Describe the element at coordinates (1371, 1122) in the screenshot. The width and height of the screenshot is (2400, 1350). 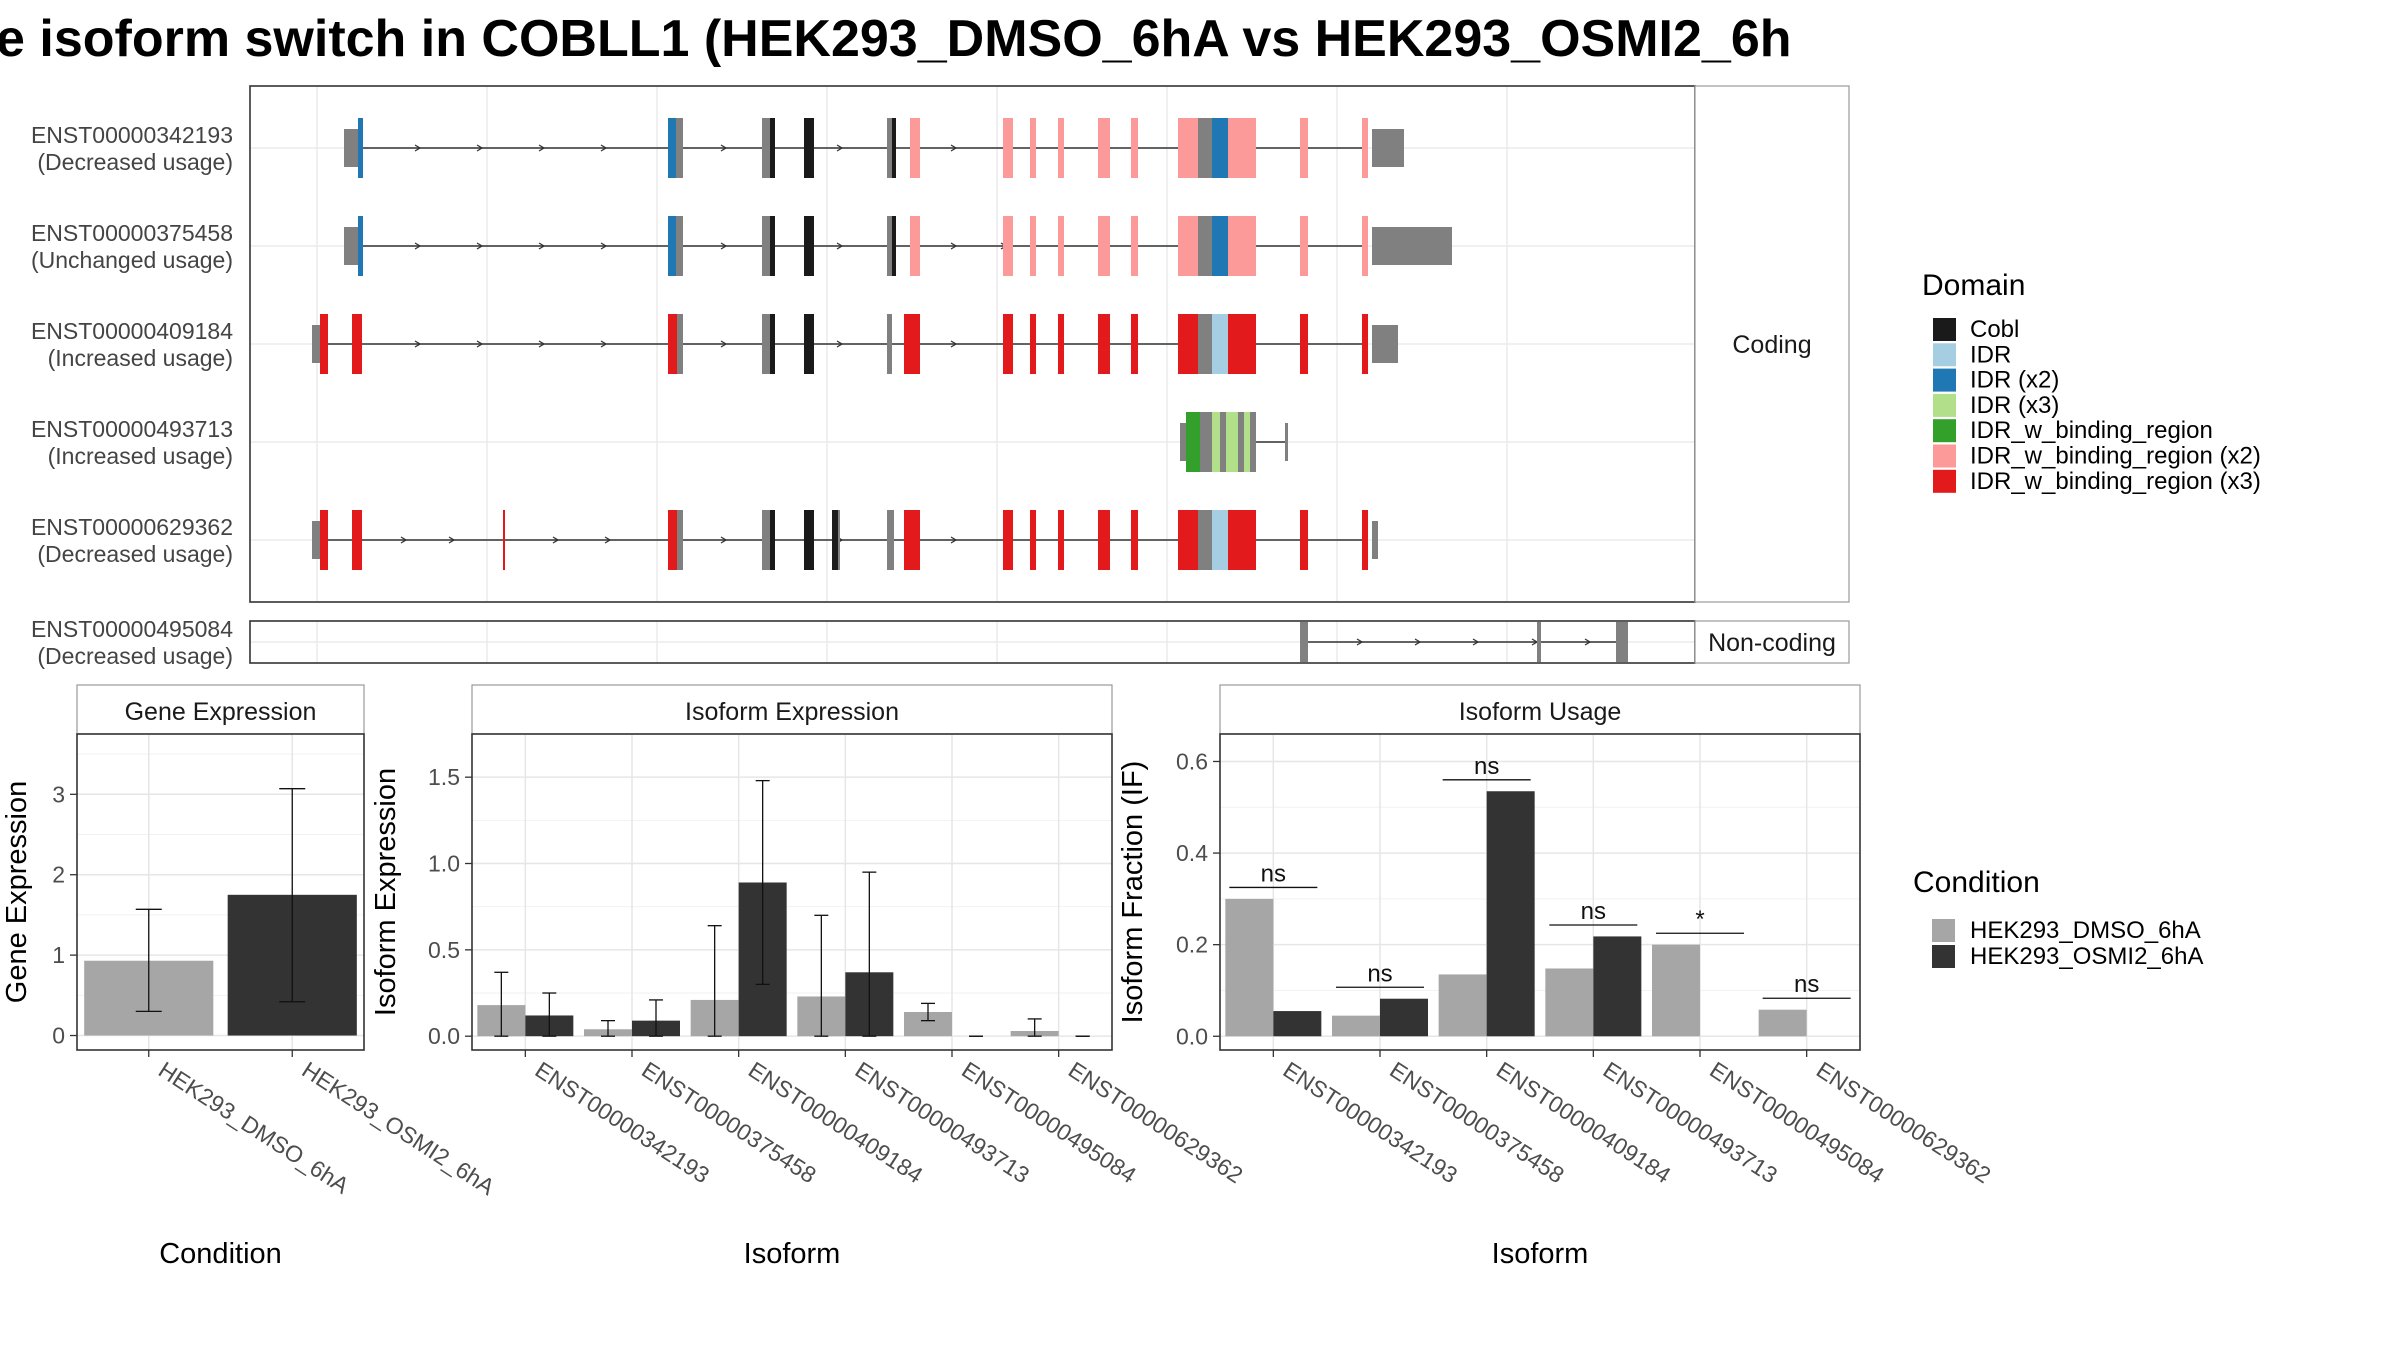
I see `x-tick-label: ENST00000342193` at that location.